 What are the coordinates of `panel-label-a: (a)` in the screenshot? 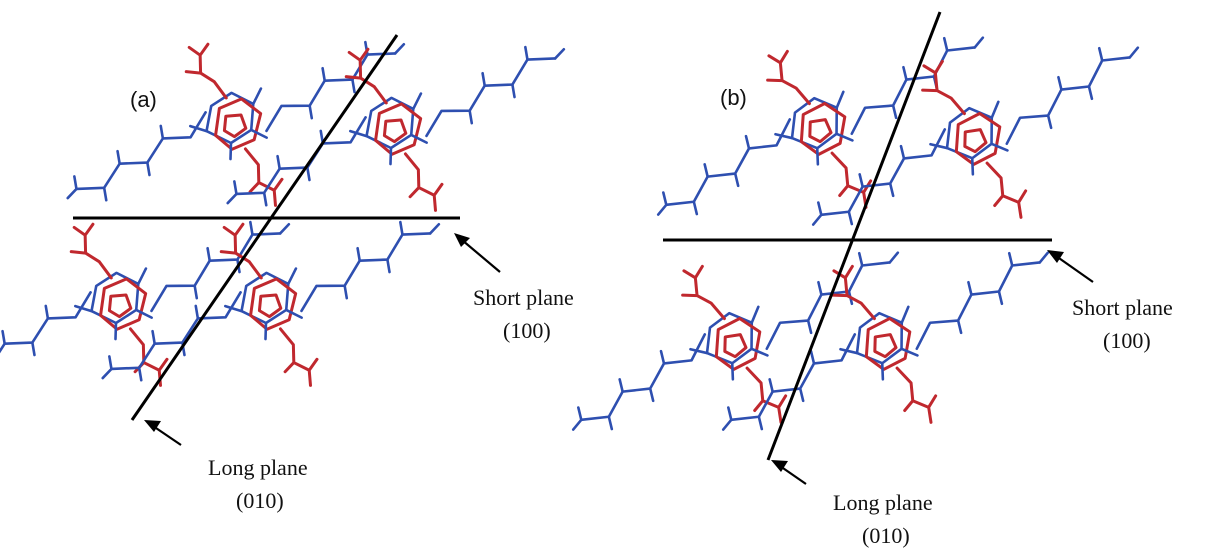 It's located at (143, 99).